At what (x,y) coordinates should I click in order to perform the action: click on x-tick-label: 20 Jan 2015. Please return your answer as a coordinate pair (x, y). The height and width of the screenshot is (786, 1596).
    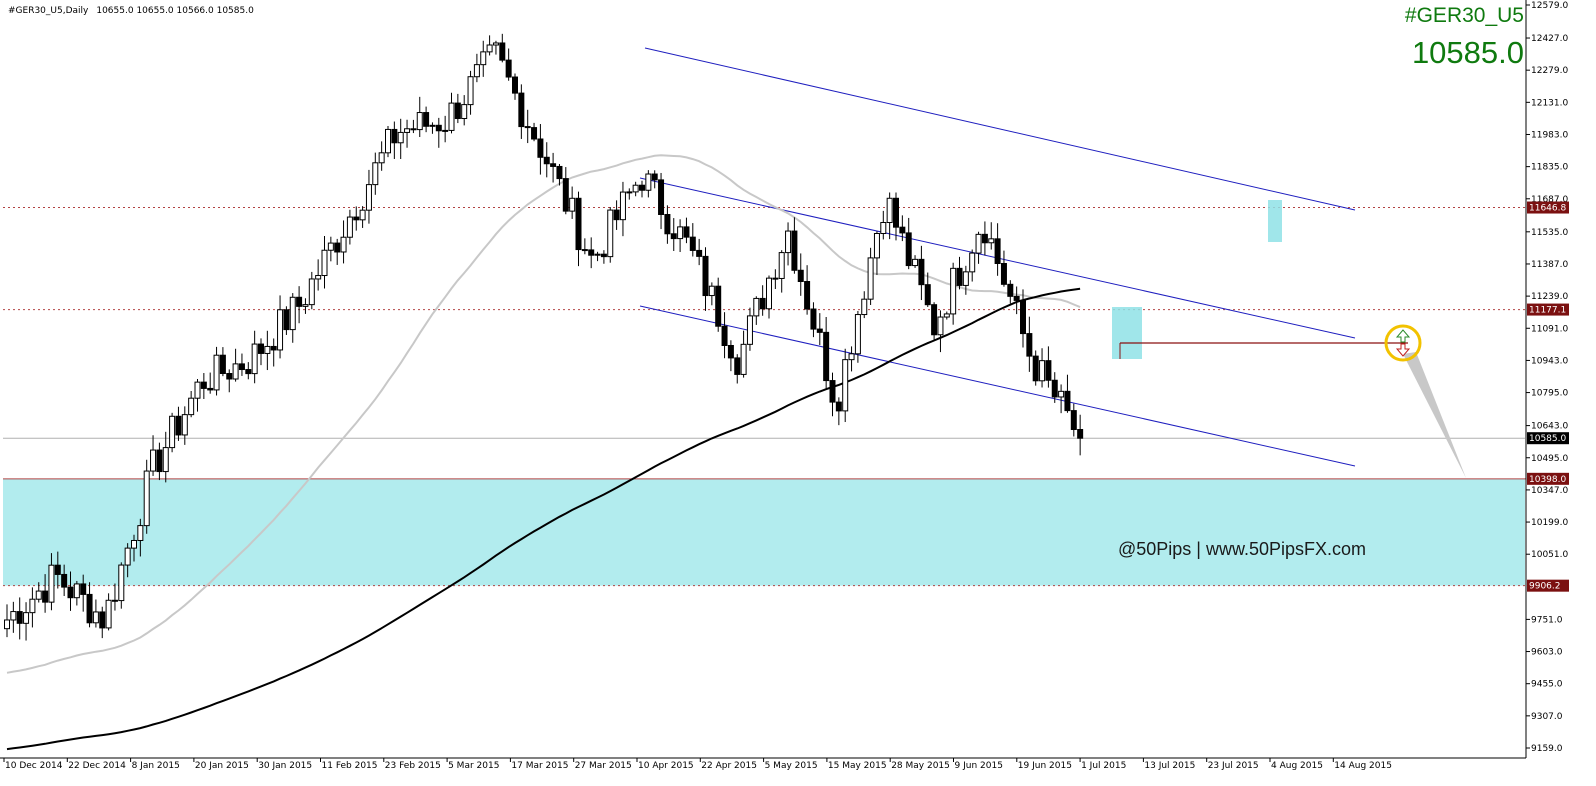
    Looking at the image, I should click on (222, 766).